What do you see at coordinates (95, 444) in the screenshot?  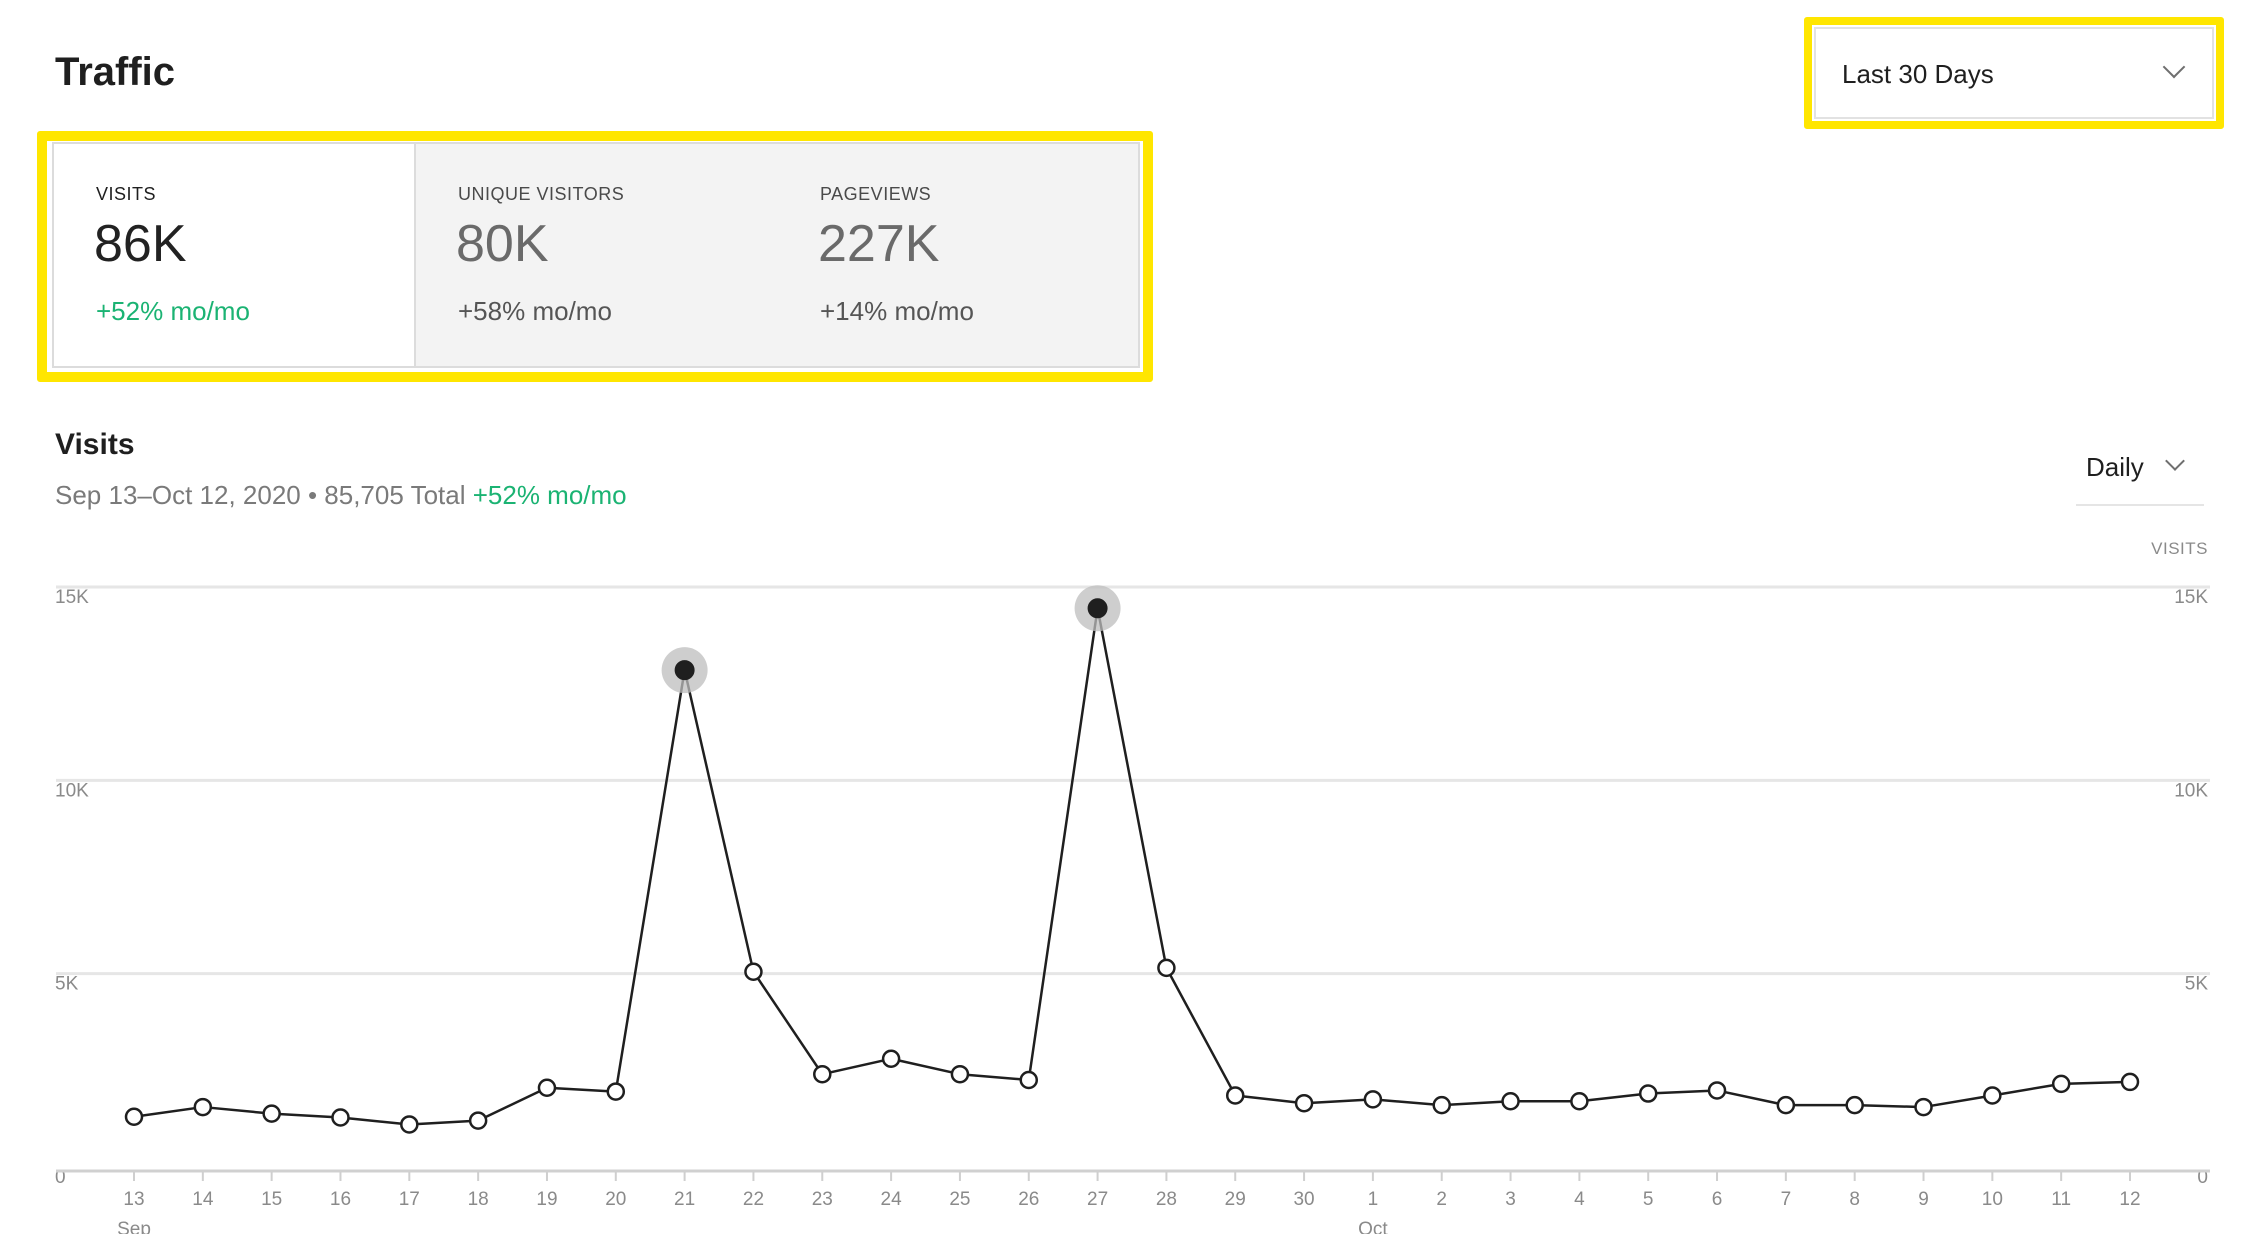 I see `visits-section-title: Visits` at bounding box center [95, 444].